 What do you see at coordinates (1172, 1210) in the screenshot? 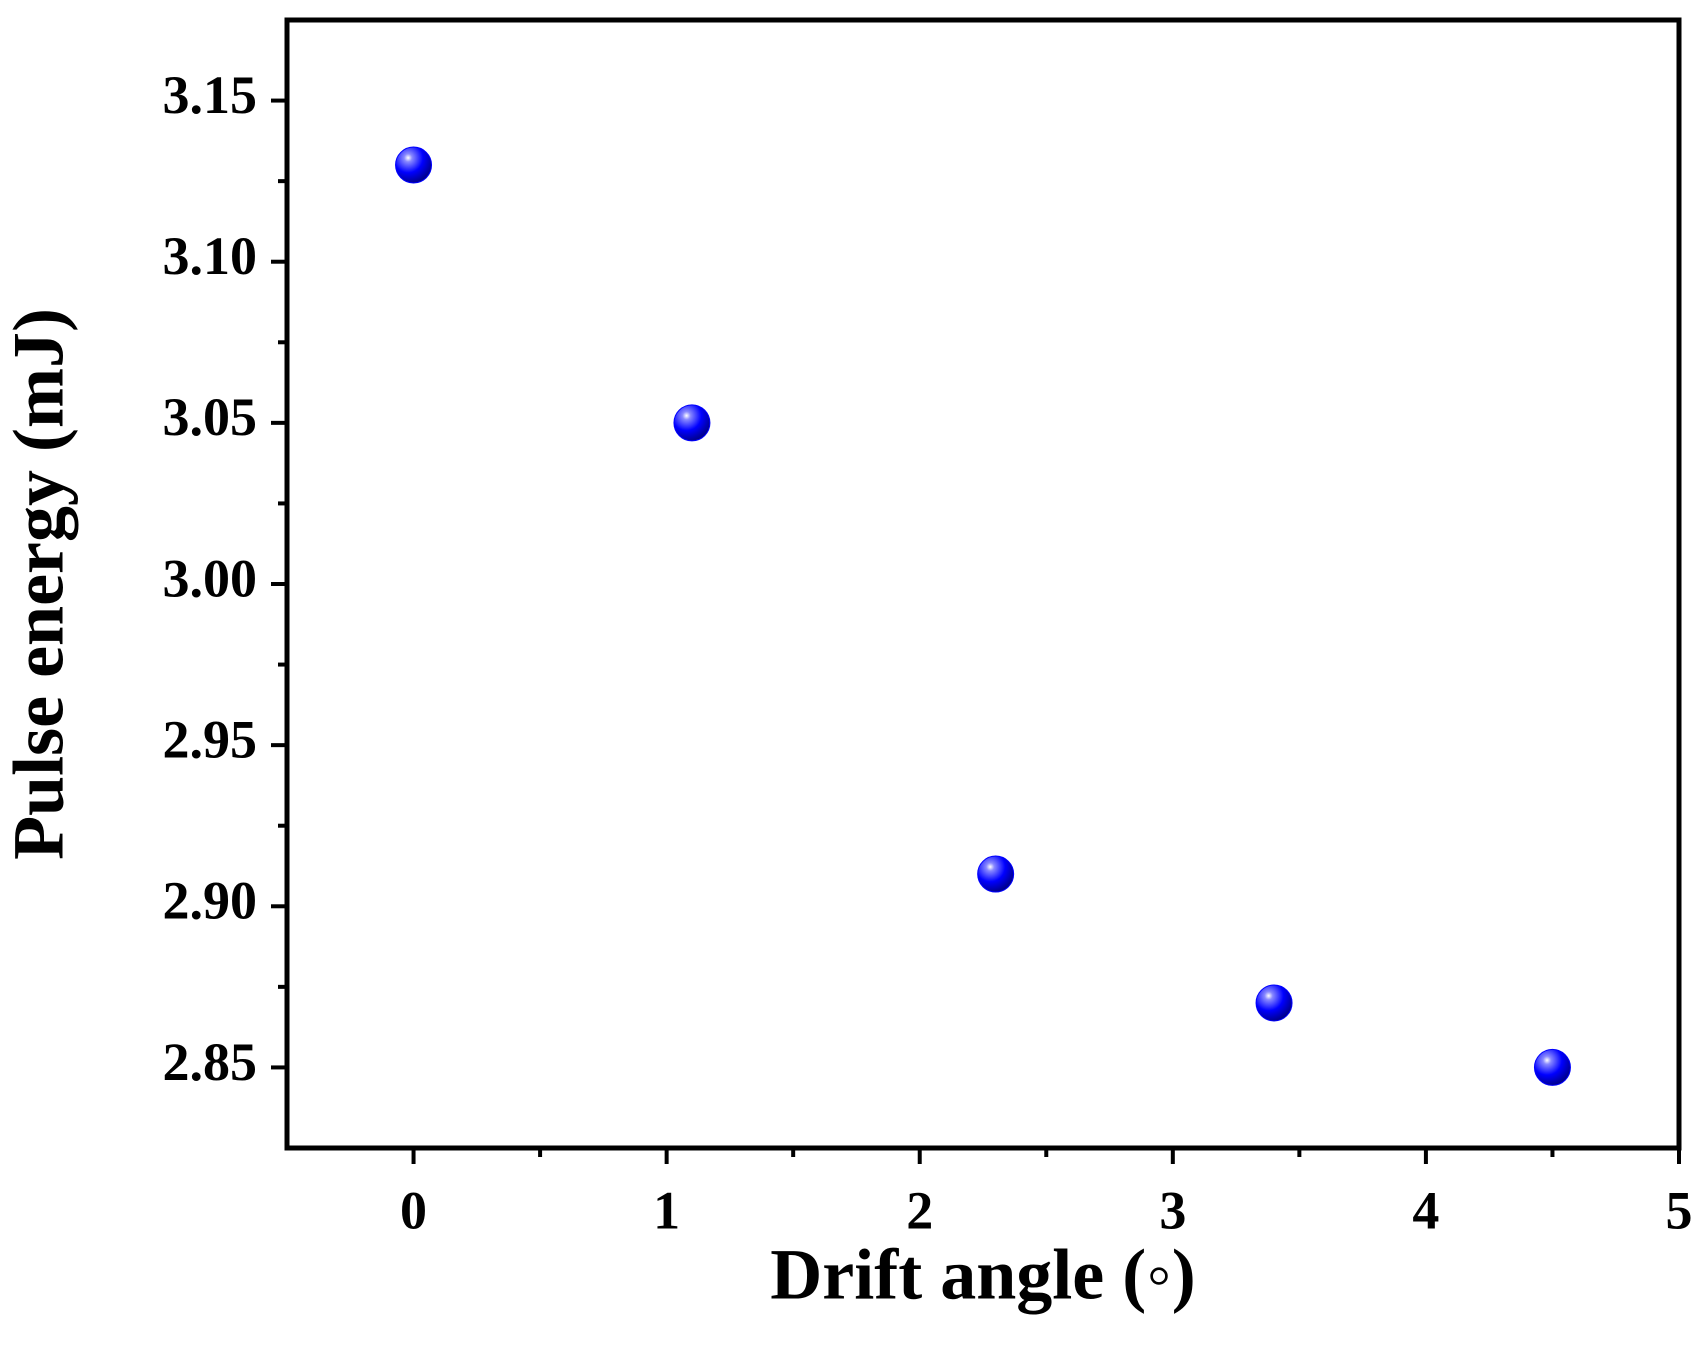
I see `x-tick-label: 3` at bounding box center [1172, 1210].